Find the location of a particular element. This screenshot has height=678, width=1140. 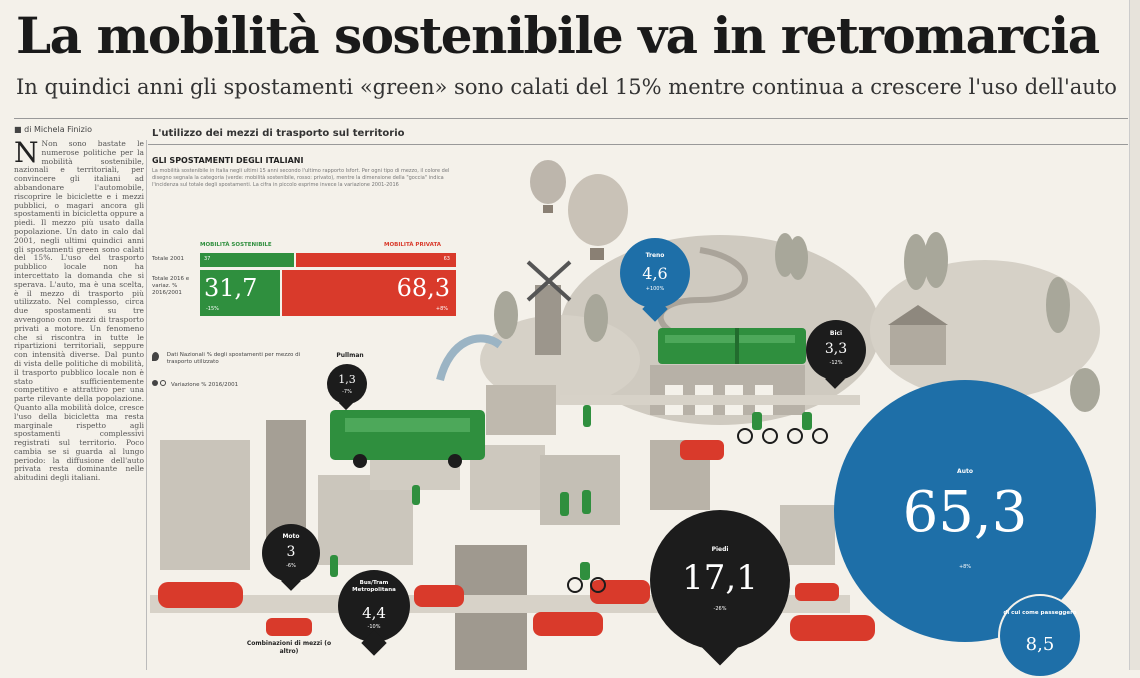

pullman-caption: Pullman is located at coordinates (350, 355).